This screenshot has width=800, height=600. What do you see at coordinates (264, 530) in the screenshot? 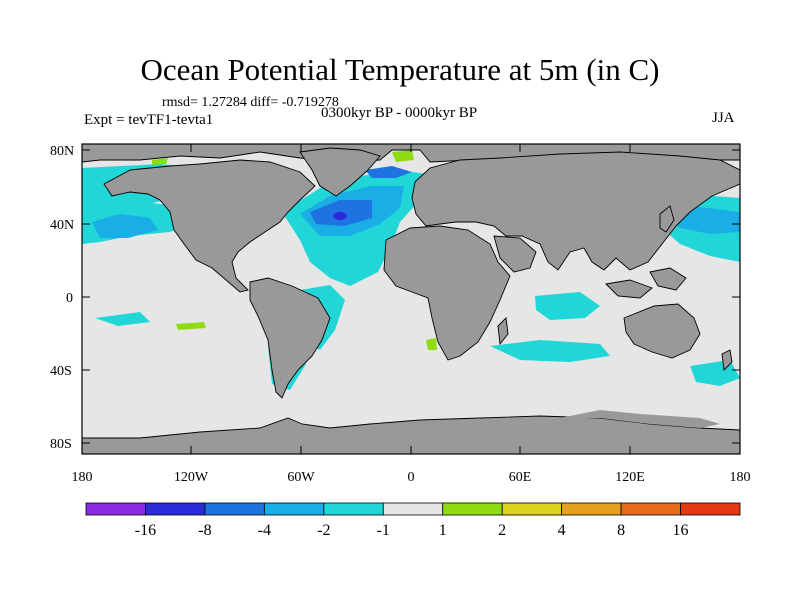
I see `colorbar-label: -4` at bounding box center [264, 530].